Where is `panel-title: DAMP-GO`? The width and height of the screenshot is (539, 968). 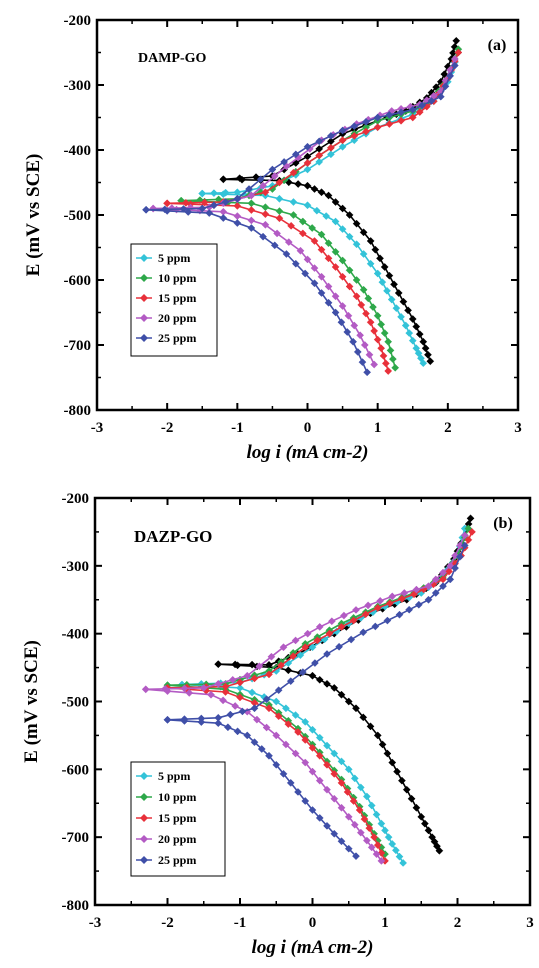
panel-title: DAMP-GO is located at coordinates (172, 58).